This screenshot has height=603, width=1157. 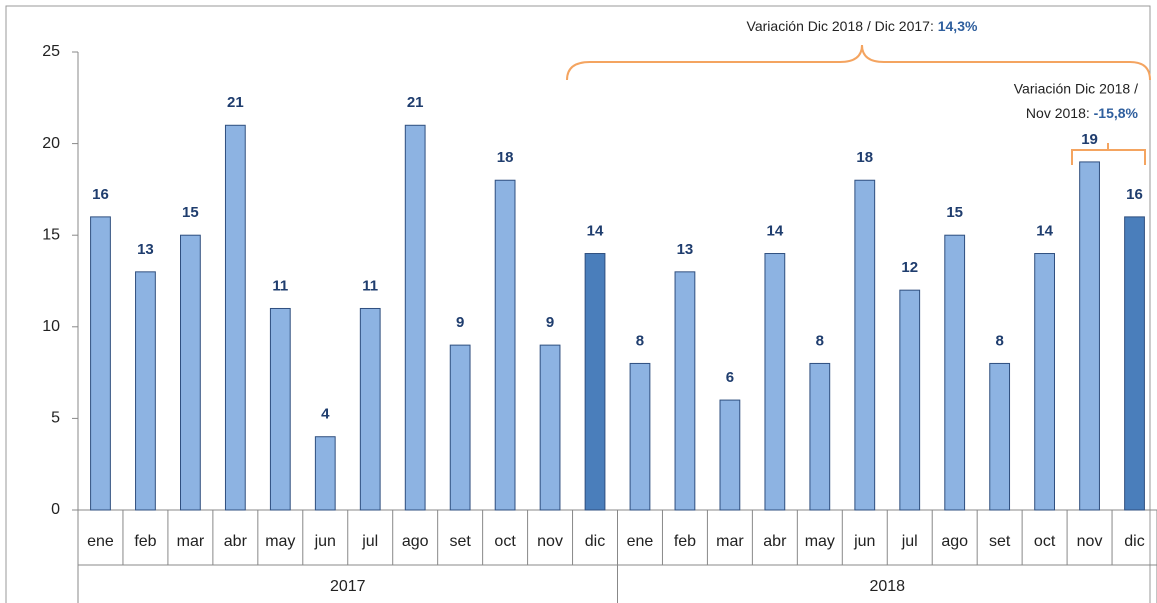 What do you see at coordinates (909, 267) in the screenshot?
I see `data-label: 12` at bounding box center [909, 267].